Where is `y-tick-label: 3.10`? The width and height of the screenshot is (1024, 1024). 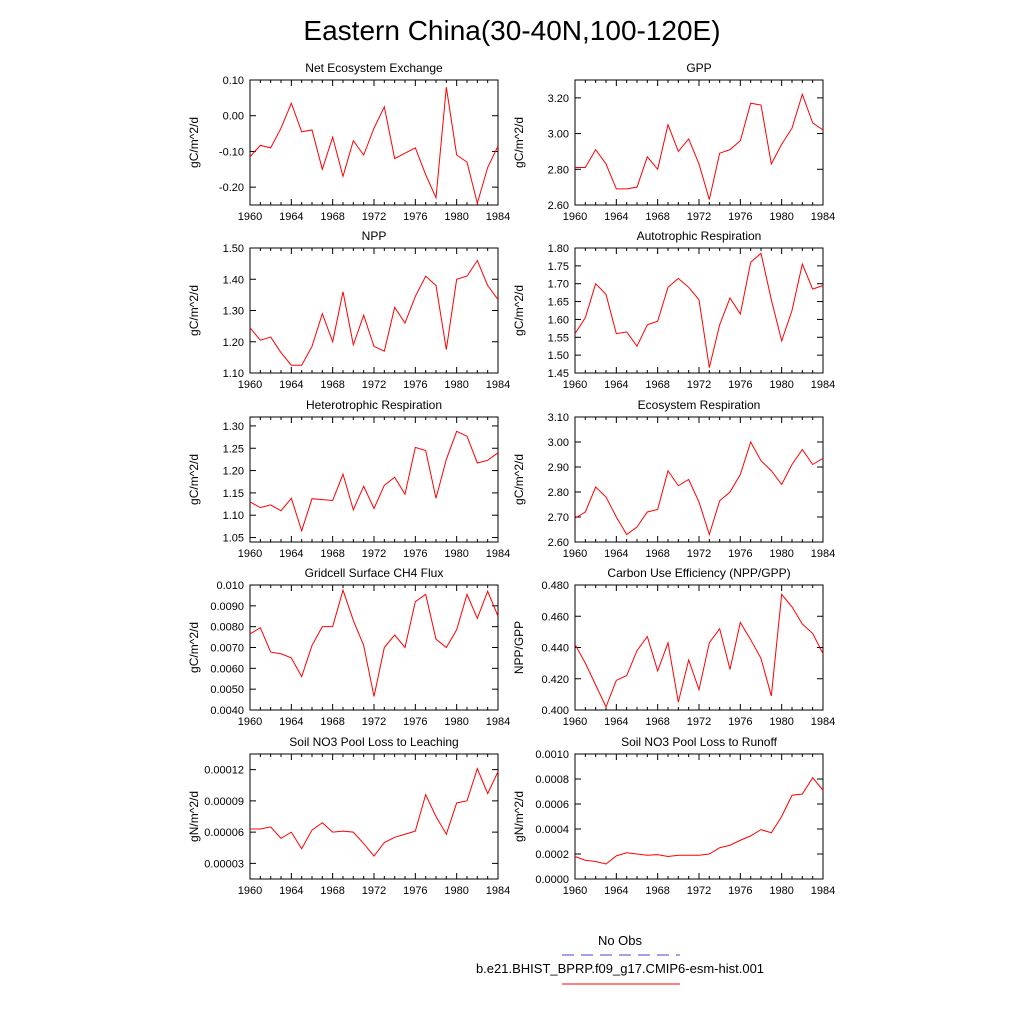 y-tick-label: 3.10 is located at coordinates (558, 418).